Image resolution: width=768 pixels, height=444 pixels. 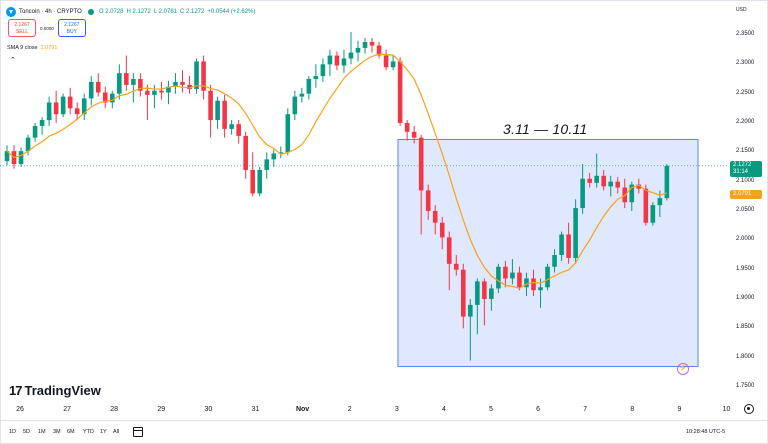 What do you see at coordinates (57, 432) in the screenshot?
I see `timeframe-button: 3M` at bounding box center [57, 432].